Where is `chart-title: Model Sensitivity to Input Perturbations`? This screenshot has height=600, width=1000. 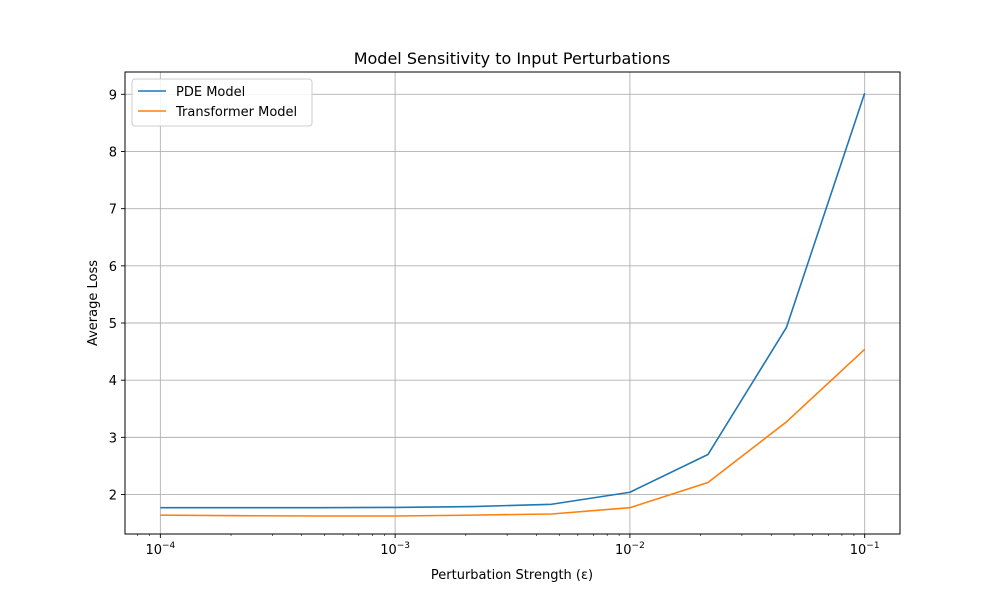 chart-title: Model Sensitivity to Input Perturbations is located at coordinates (512, 58).